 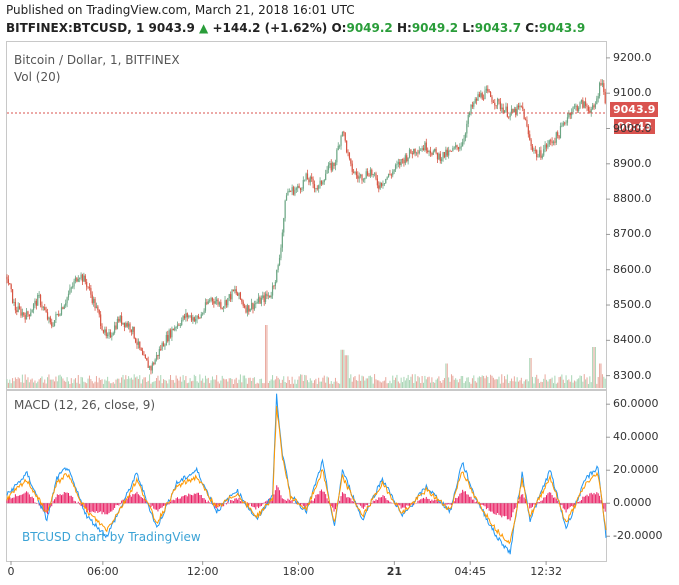 What do you see at coordinates (270, 28) in the screenshot?
I see `price-change: +144.2 (+1.62%)` at bounding box center [270, 28].